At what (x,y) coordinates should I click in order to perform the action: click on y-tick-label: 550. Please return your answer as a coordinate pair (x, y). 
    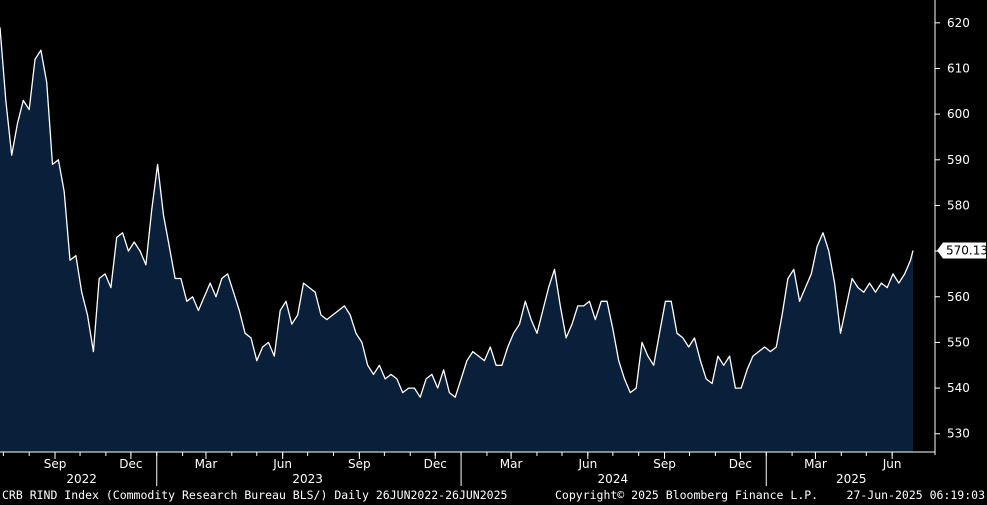
    Looking at the image, I should click on (958, 342).